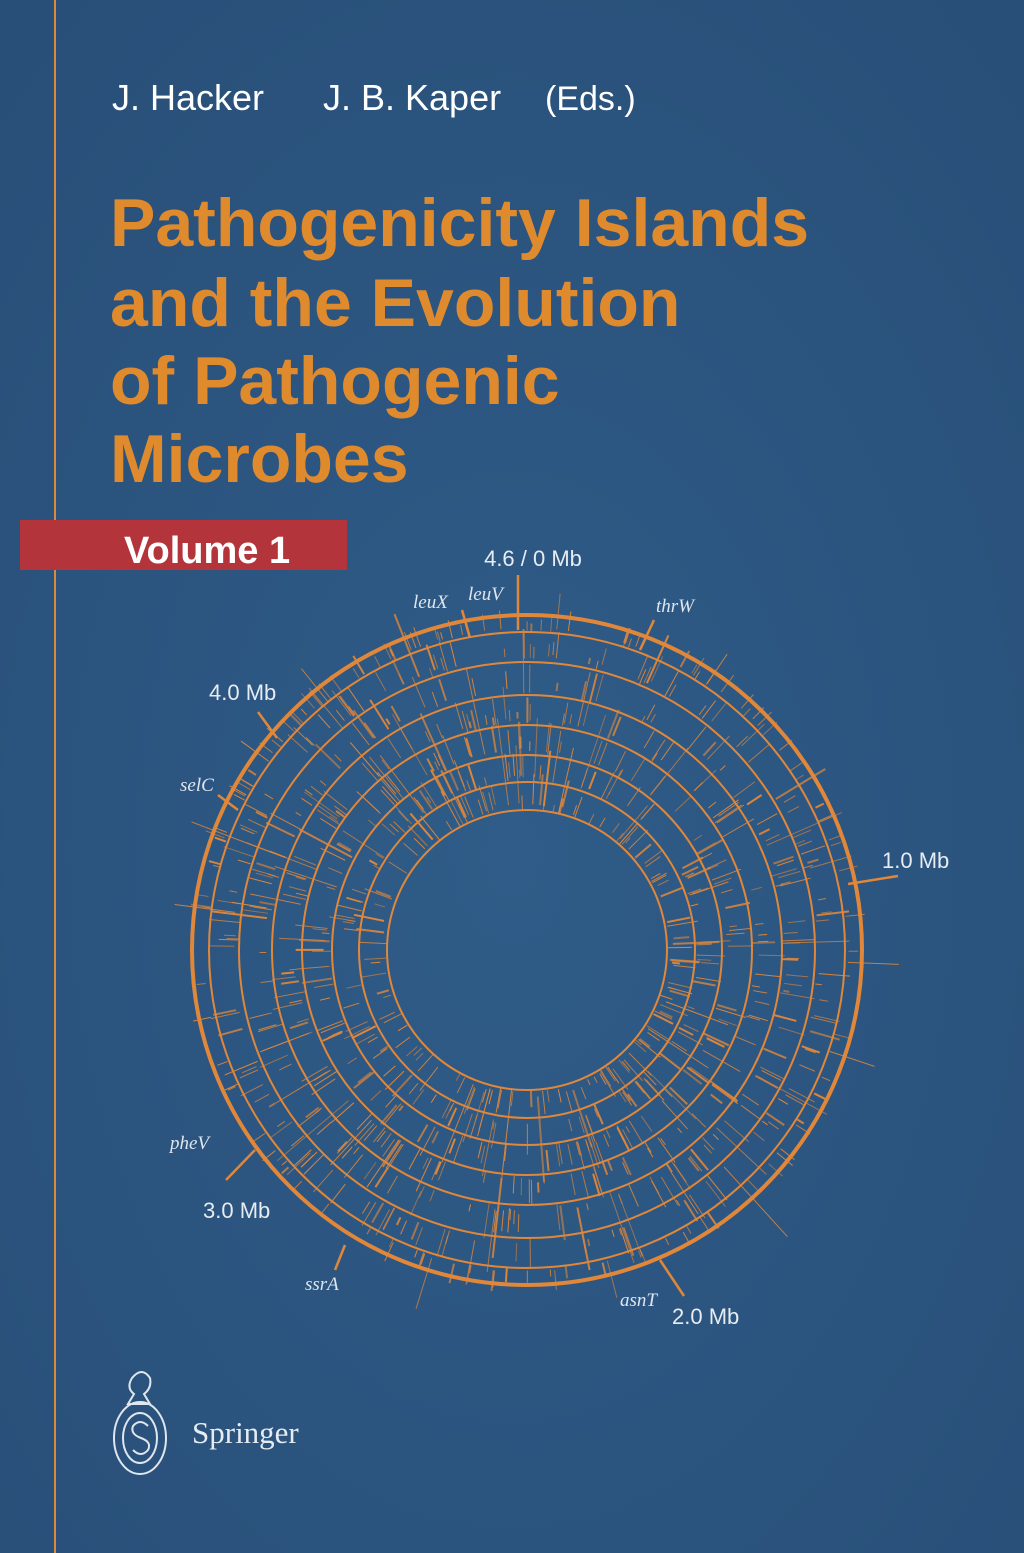 The image size is (1024, 1553). Describe the element at coordinates (533, 558) in the screenshot. I see `position-label: 4.6 / 0 Mb` at that location.